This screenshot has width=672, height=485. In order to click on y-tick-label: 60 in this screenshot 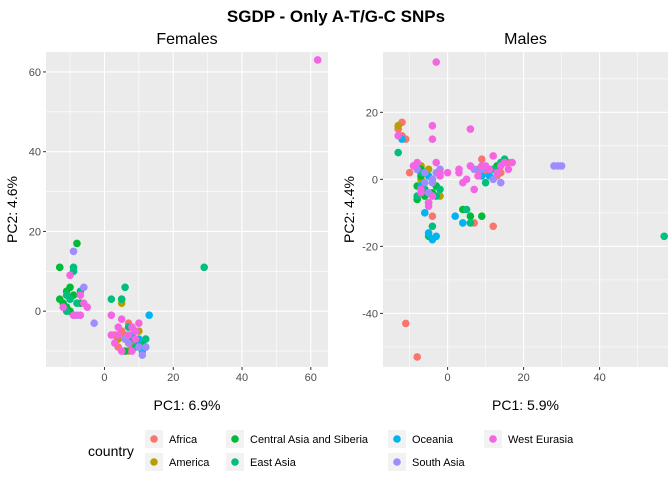, I will do `click(35, 73)`.